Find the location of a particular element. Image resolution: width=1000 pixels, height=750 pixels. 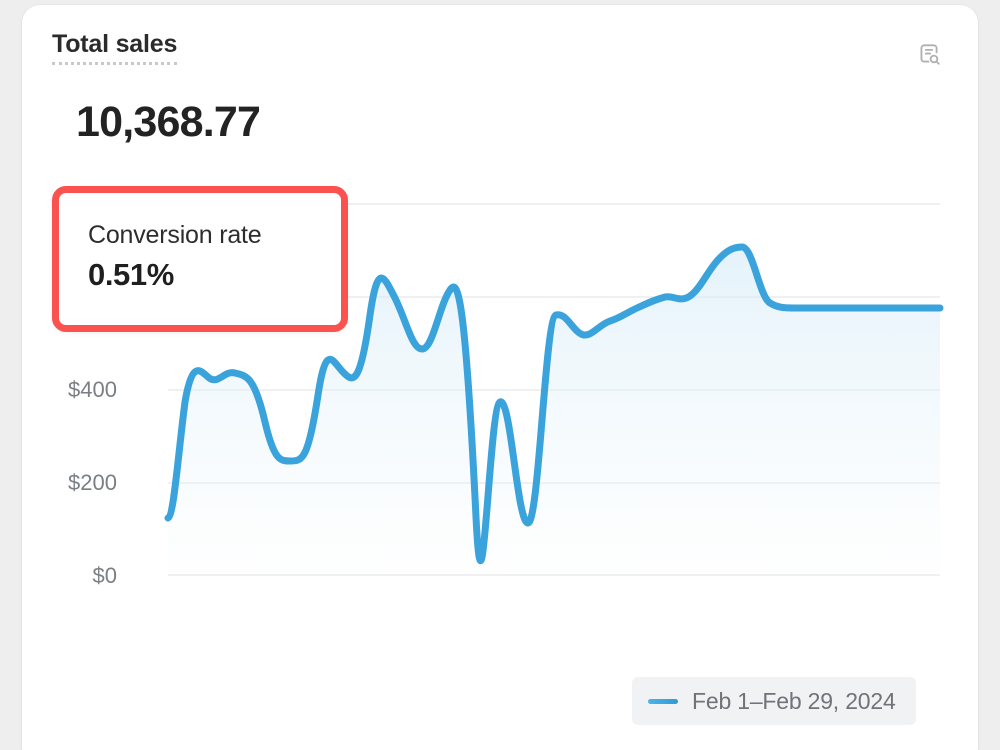

document-search-icon is located at coordinates (929, 54).